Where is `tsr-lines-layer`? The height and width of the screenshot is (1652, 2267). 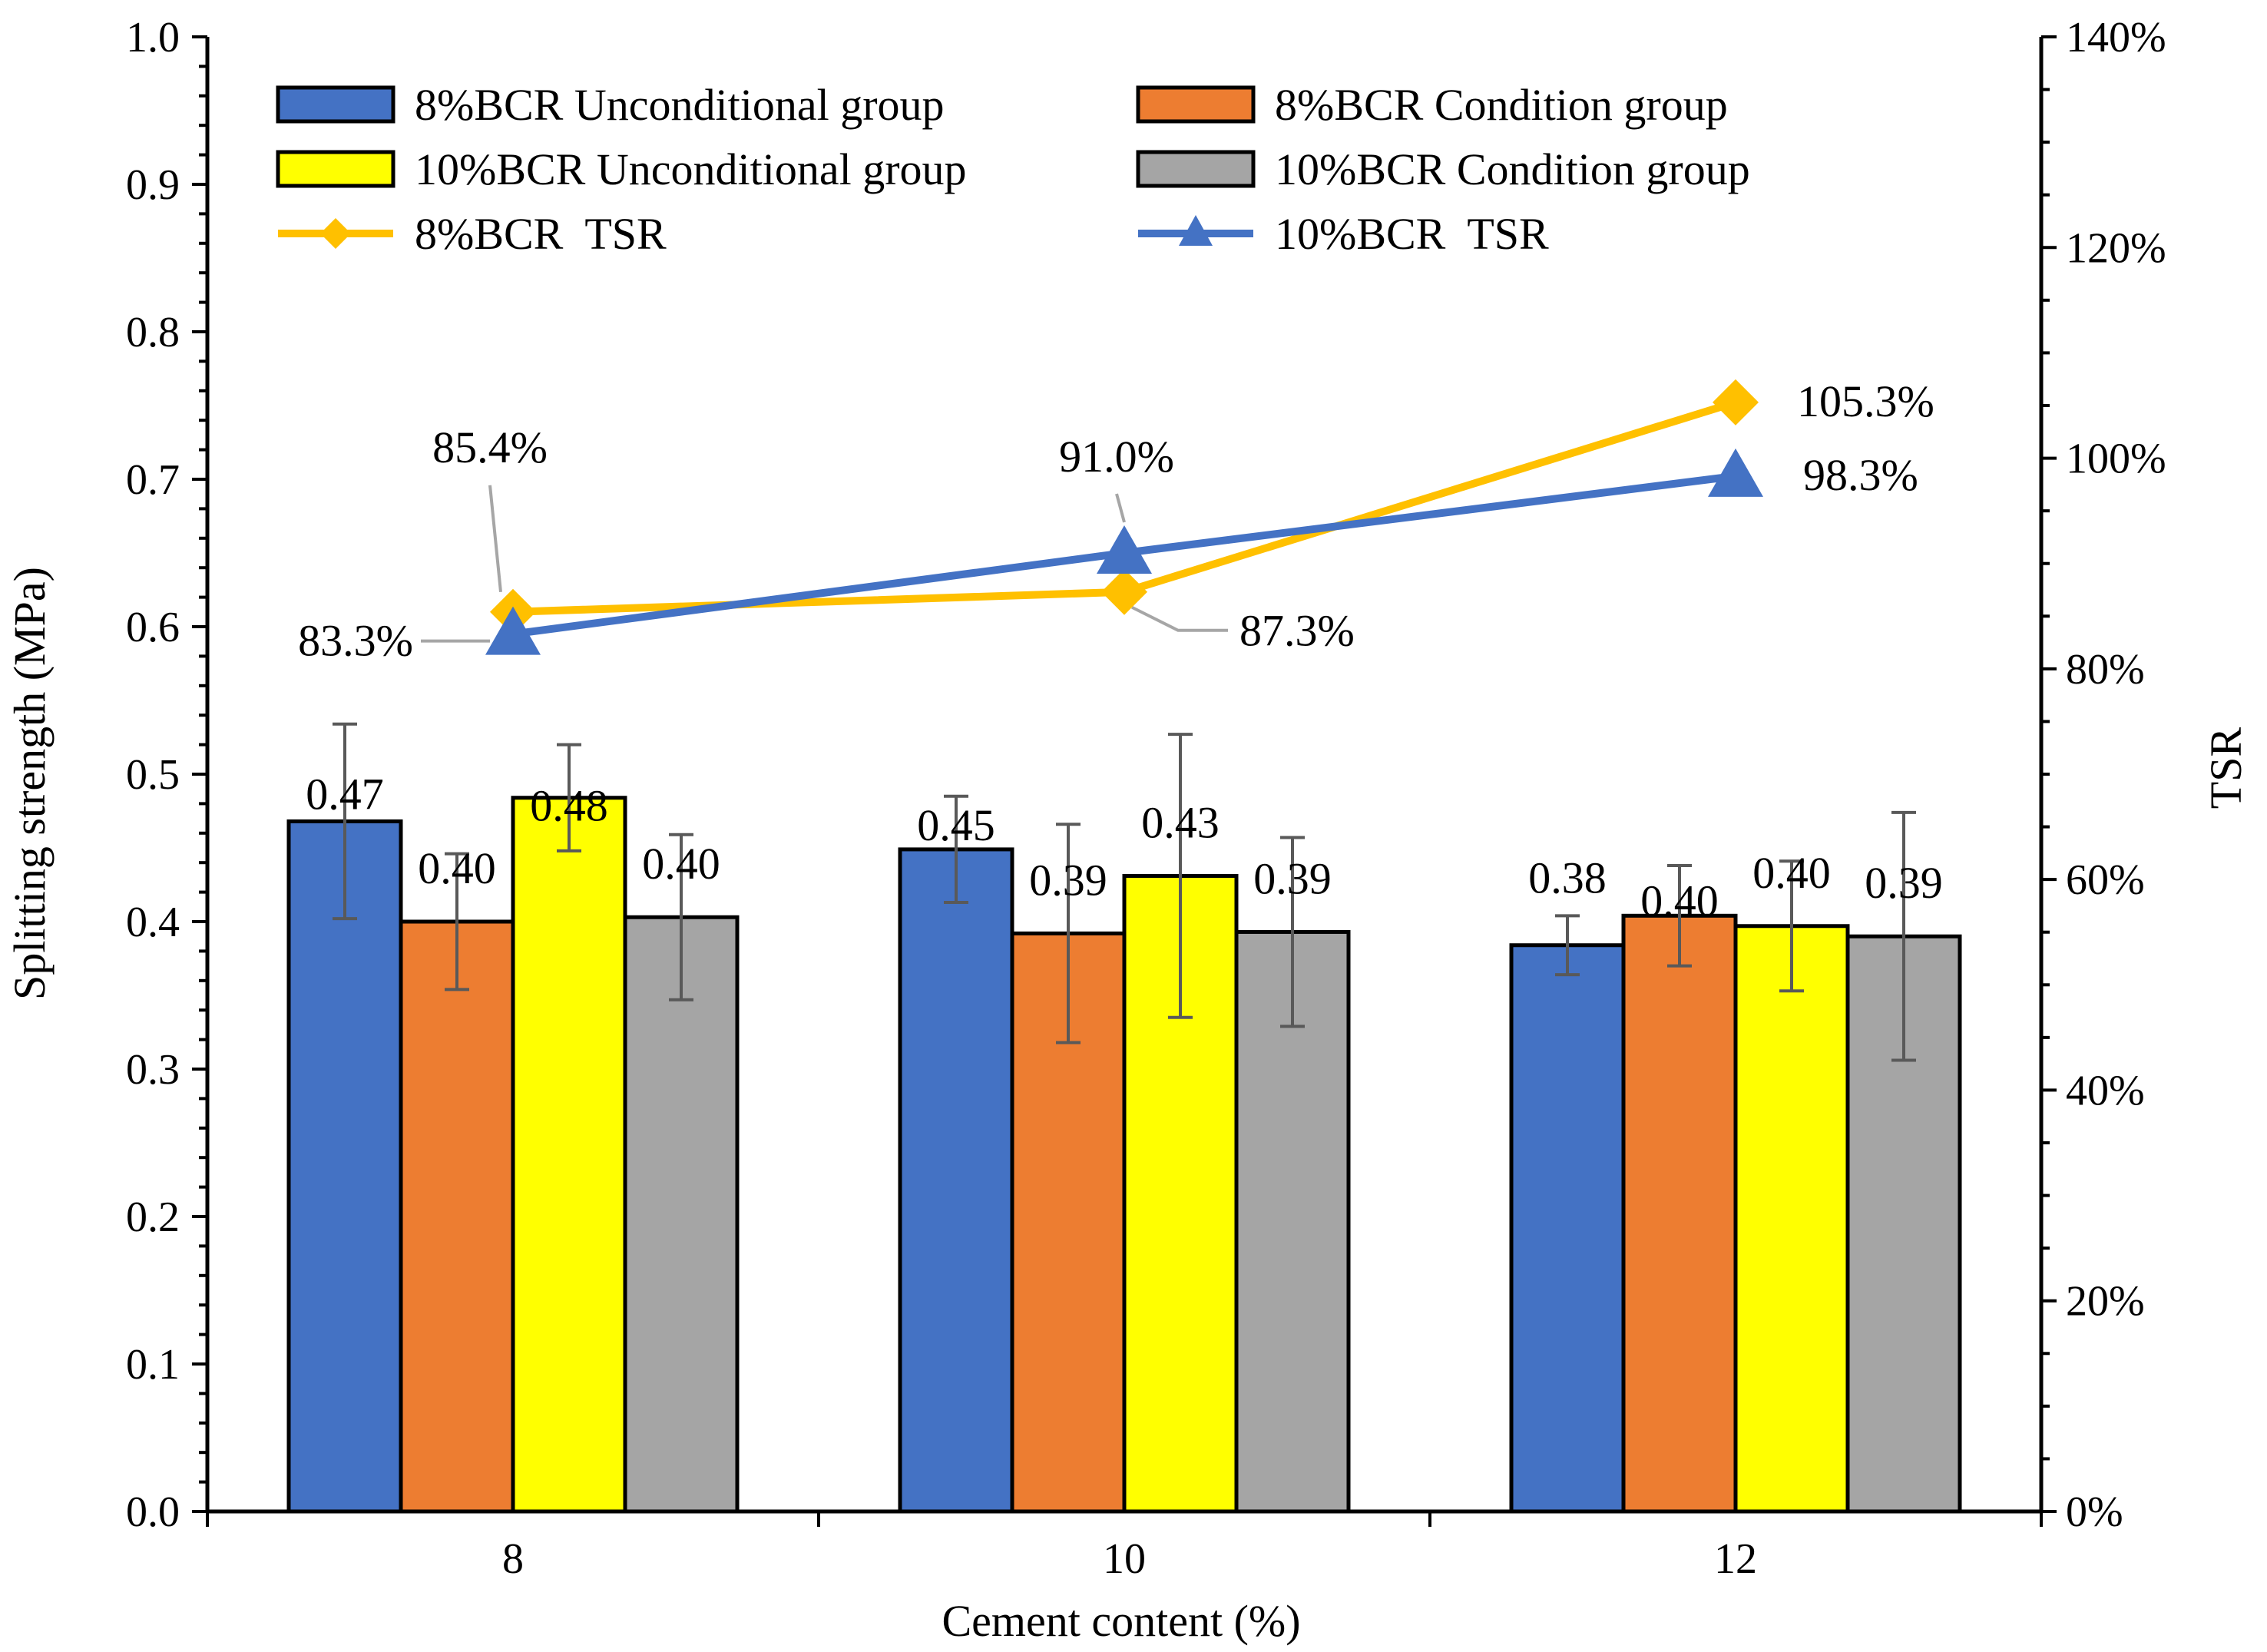
tsr-lines-layer is located at coordinates (1124, 517).